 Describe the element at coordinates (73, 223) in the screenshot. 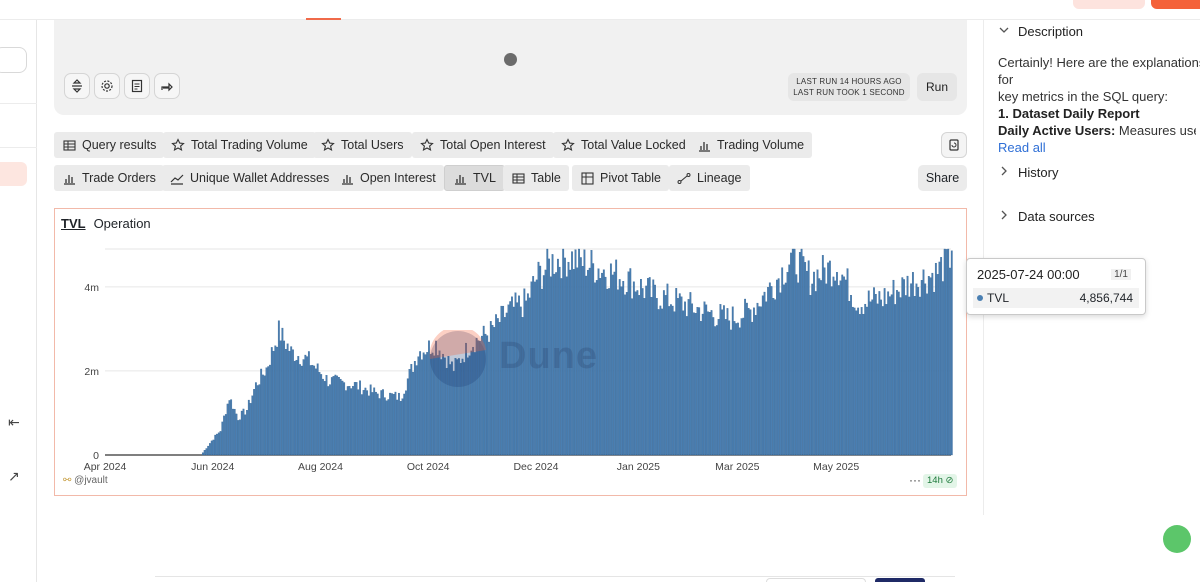

I see `chart-title: TVL` at that location.